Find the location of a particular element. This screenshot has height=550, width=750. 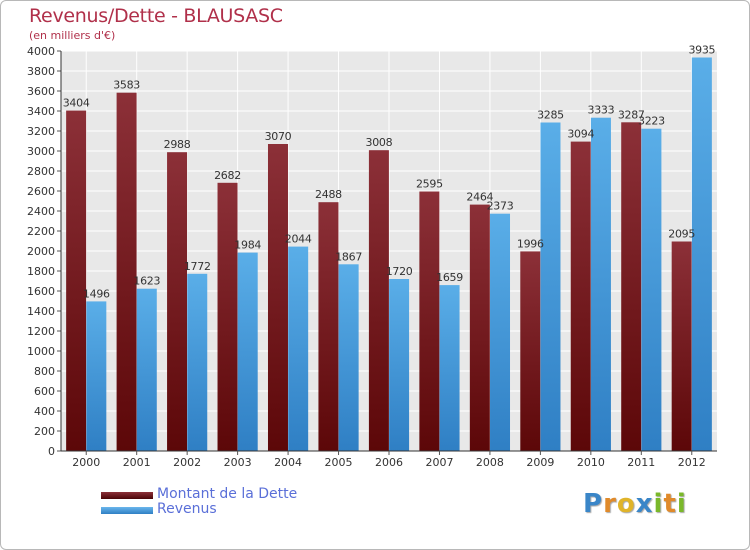

logo-letter: x is located at coordinates (644, 504).